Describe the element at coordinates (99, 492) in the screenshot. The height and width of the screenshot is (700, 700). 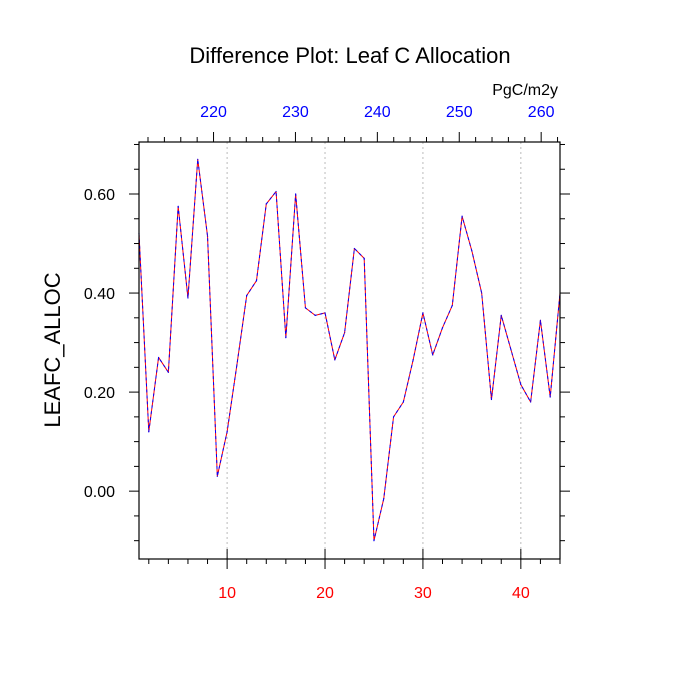
I see `y-tick-label: 0.00` at that location.